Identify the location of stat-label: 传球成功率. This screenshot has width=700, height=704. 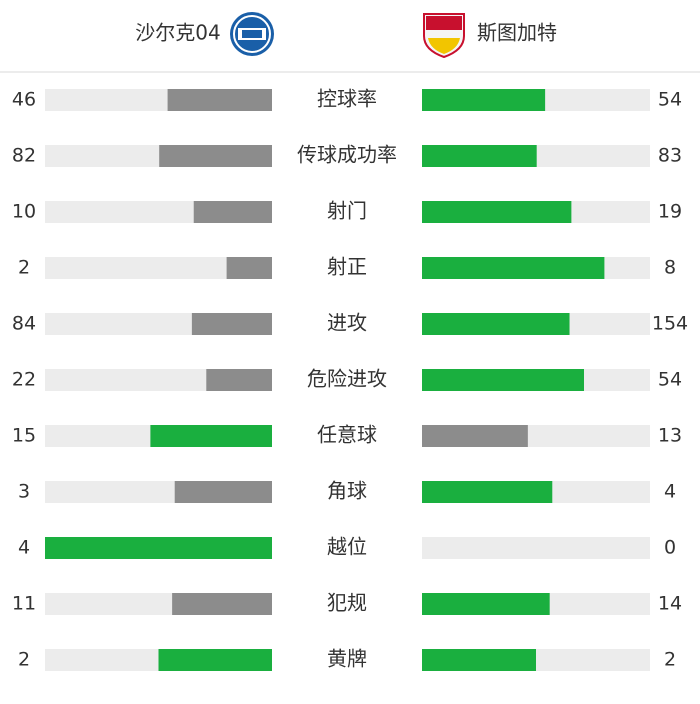
(347, 155).